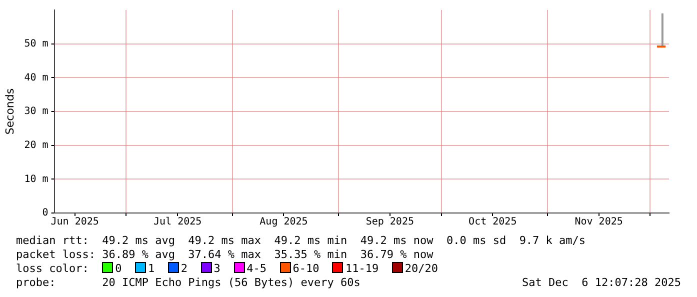 The image size is (697, 297). Describe the element at coordinates (598, 222) in the screenshot. I see `x-tick-label: Nov 2025` at that location.